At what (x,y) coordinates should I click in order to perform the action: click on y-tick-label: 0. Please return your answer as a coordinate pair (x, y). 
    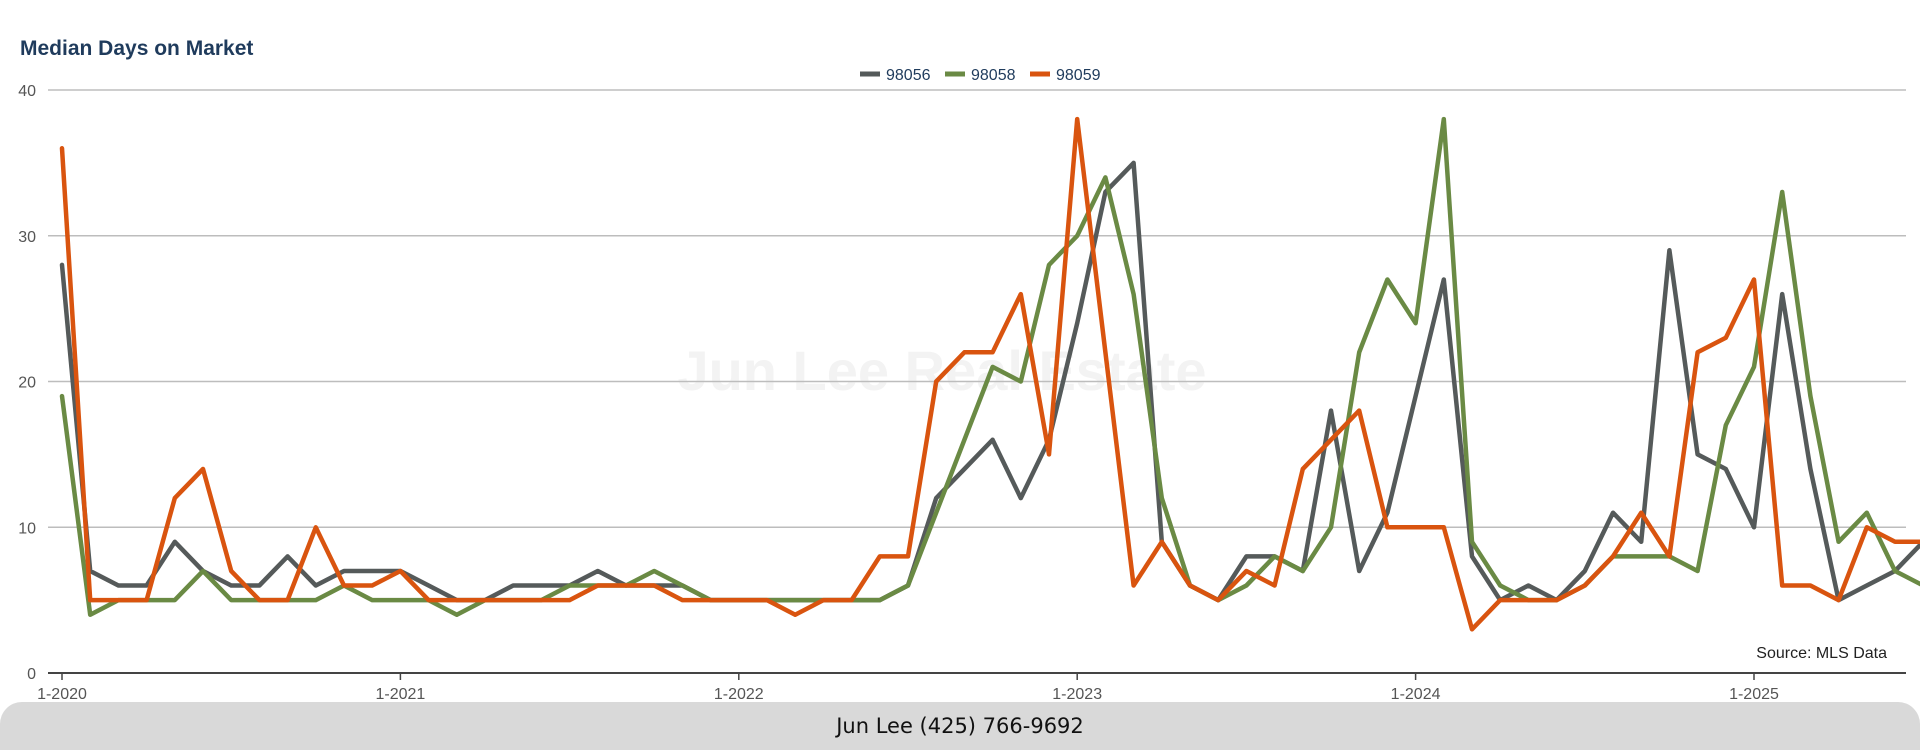
    Looking at the image, I should click on (31, 674).